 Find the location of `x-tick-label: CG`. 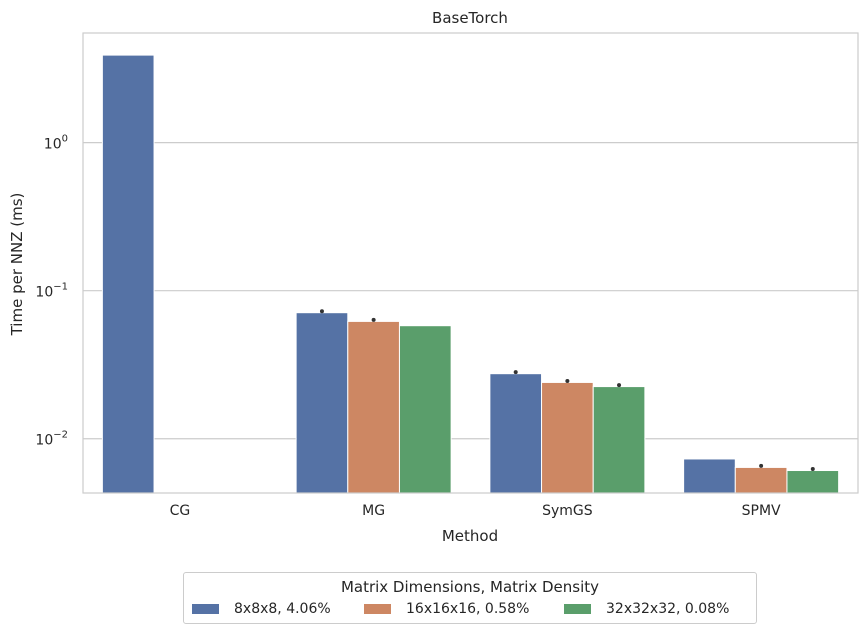

x-tick-label: CG is located at coordinates (180, 511).